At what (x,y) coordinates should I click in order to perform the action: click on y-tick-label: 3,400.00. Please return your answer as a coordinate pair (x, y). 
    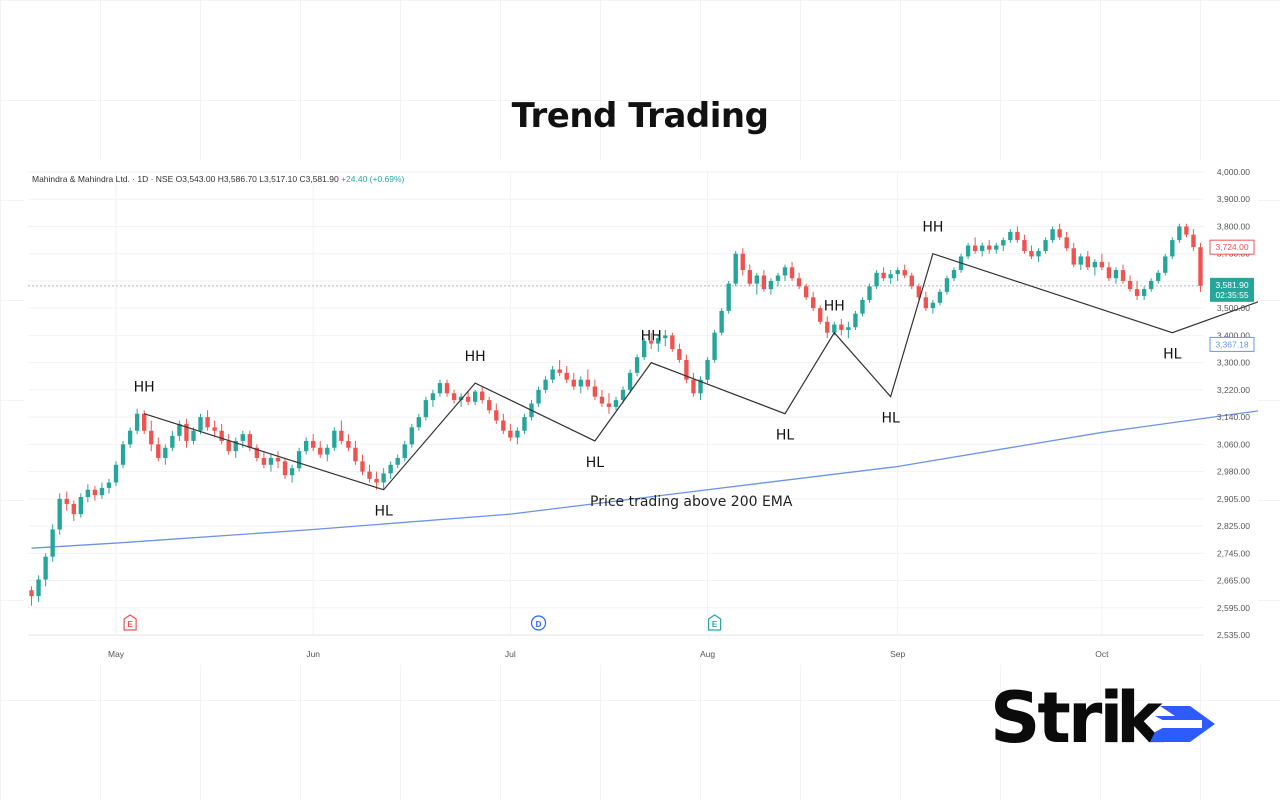
    Looking at the image, I should click on (1233, 335).